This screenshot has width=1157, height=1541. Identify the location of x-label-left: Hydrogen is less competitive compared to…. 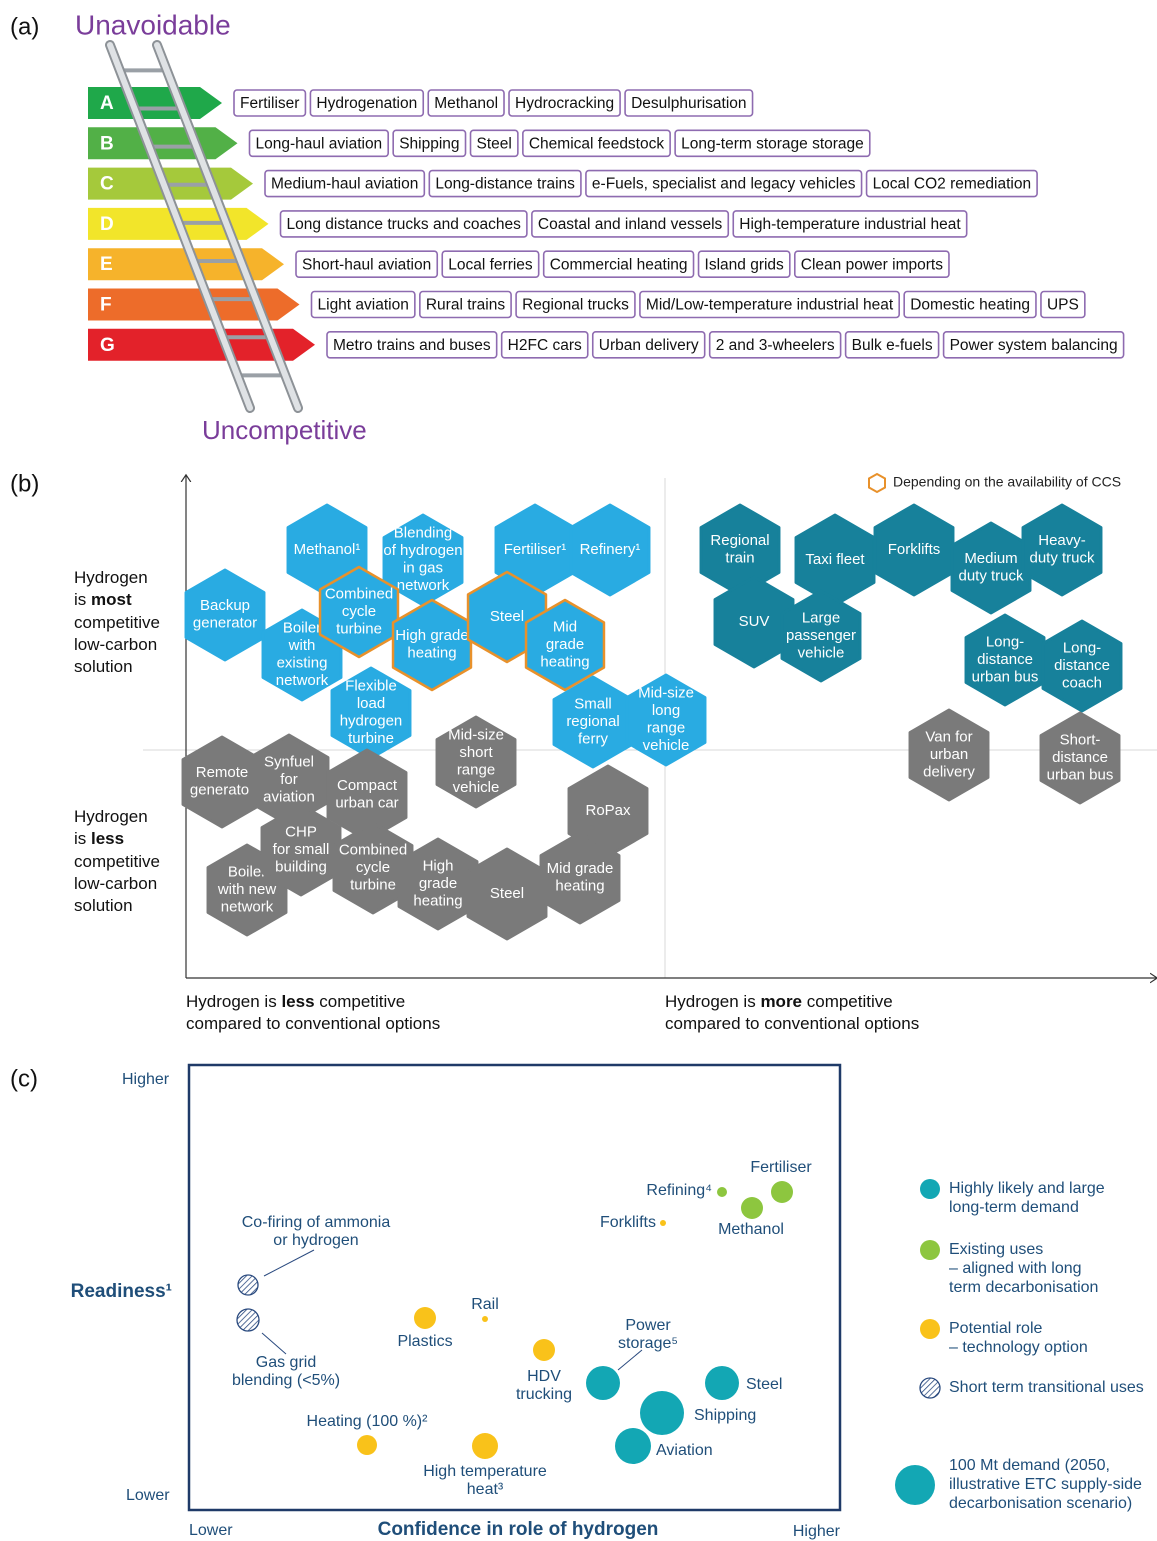
(313, 1012).